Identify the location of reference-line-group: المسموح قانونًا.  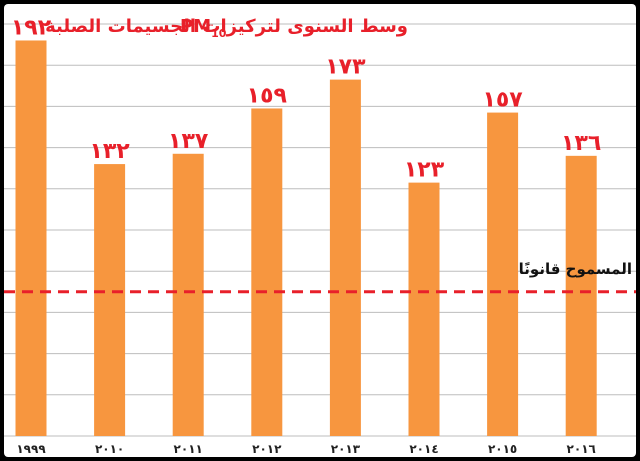
(320, 277).